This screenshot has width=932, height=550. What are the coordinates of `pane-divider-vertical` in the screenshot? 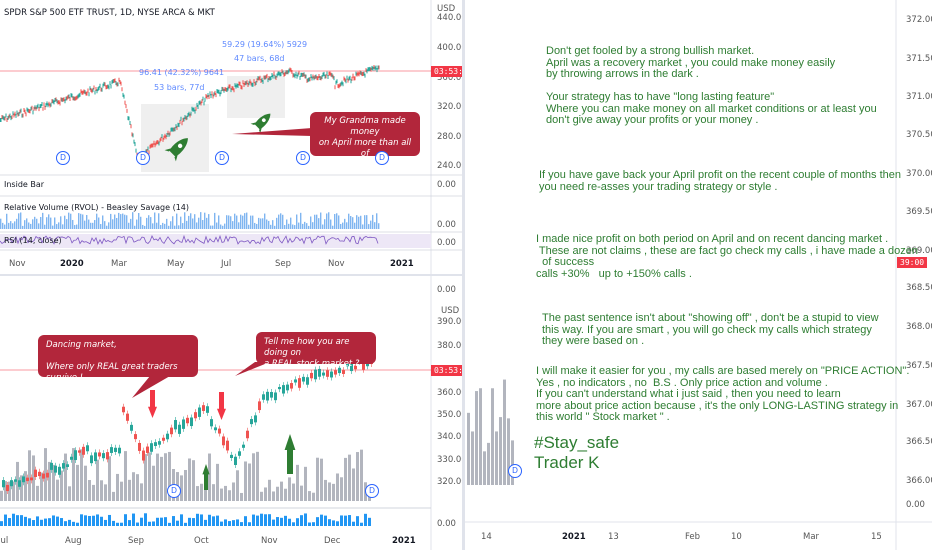 It's located at (463, 275).